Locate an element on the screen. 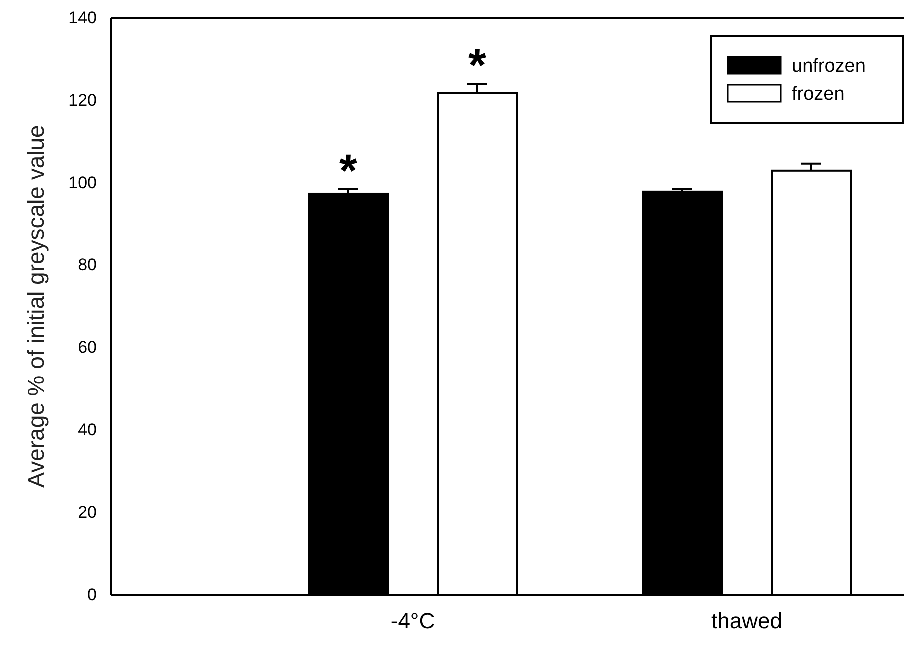 The image size is (904, 646). y-axis-title: Average % of initial greyscale value is located at coordinates (36, 306).